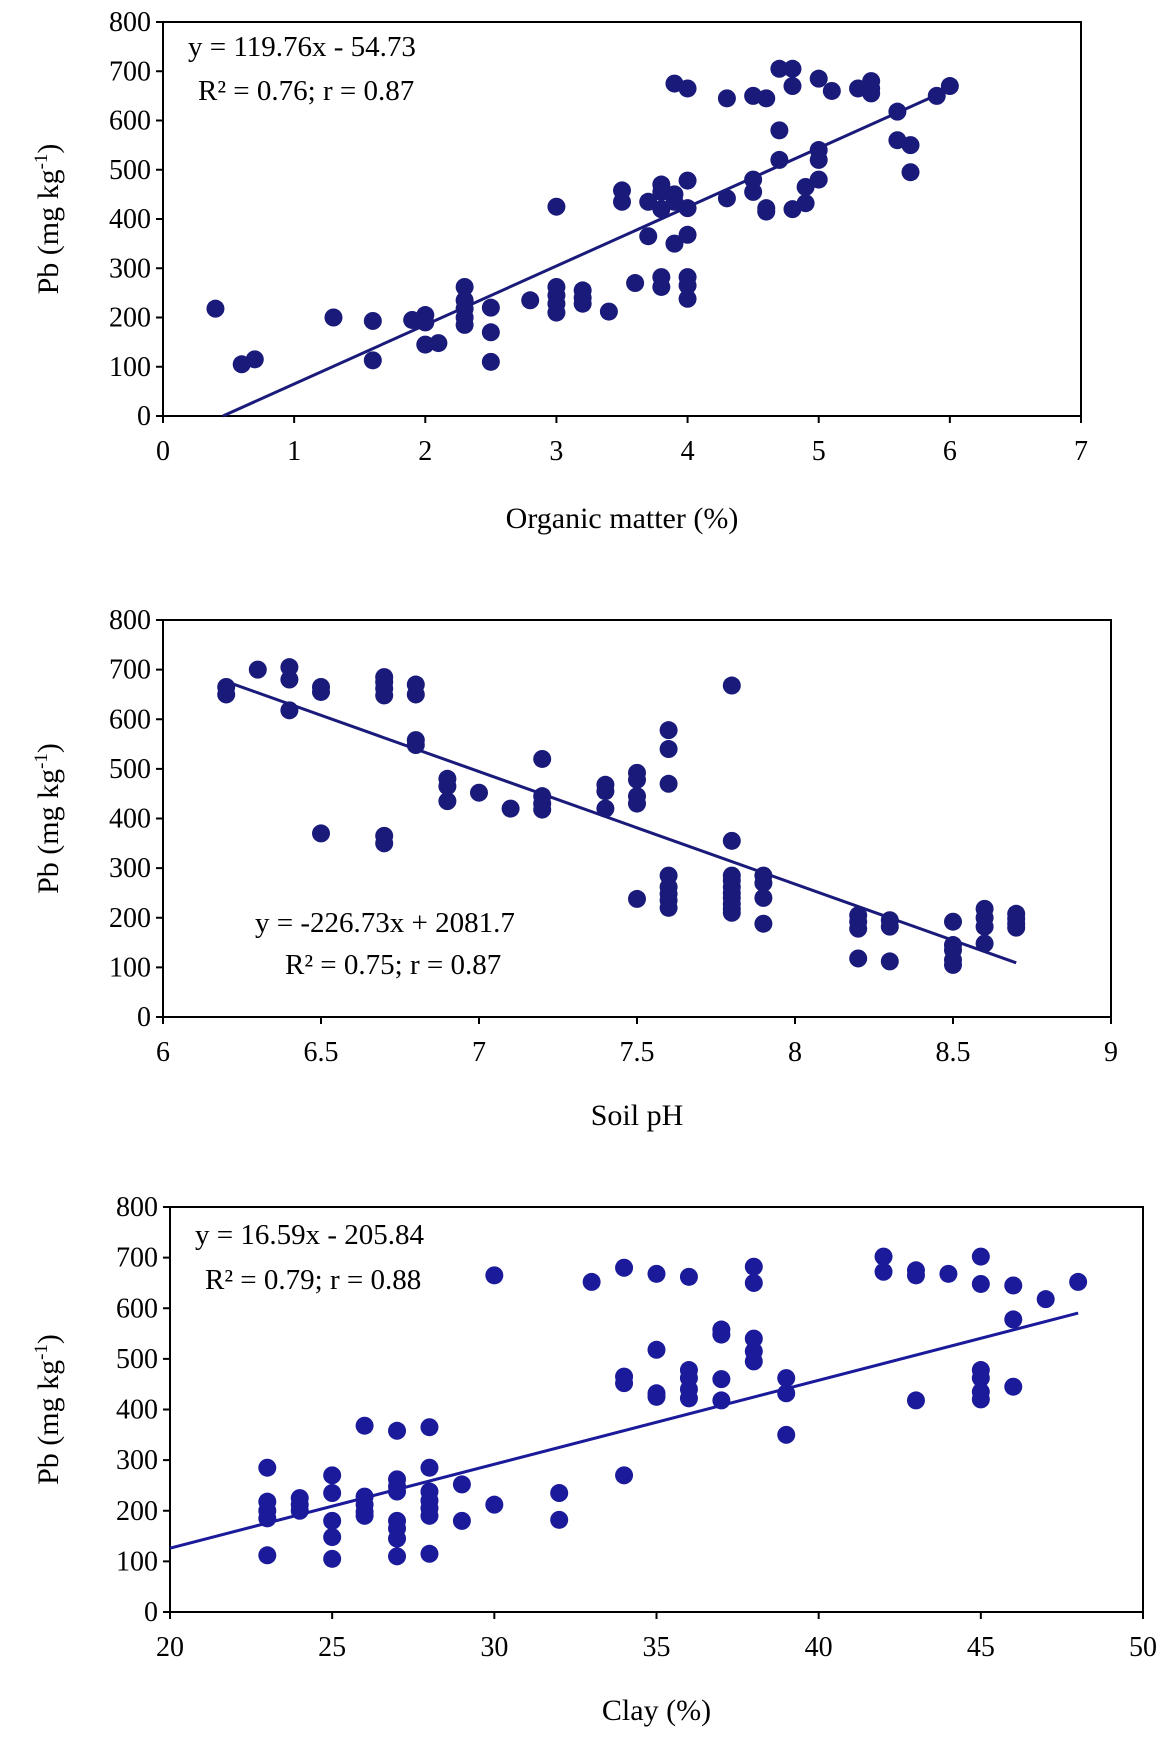 This screenshot has width=1175, height=1747. What do you see at coordinates (621, 816) in the screenshot?
I see `data-points` at bounding box center [621, 816].